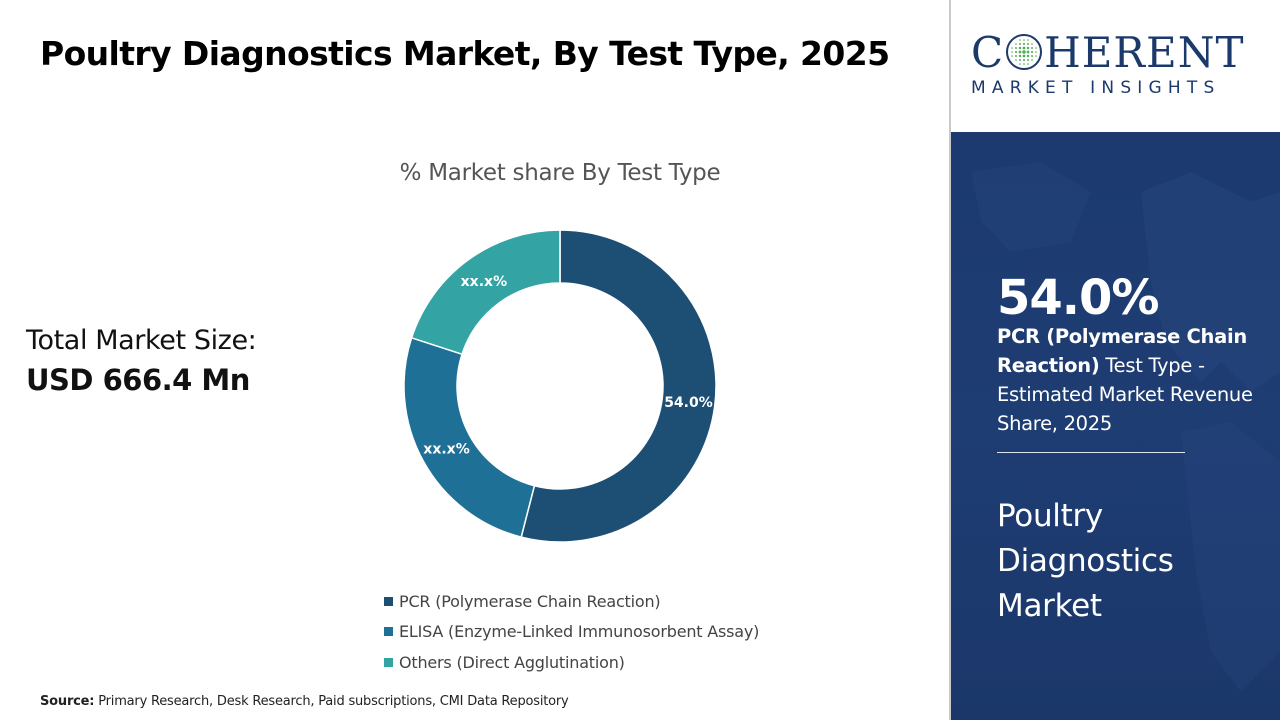 The image size is (1280, 720). I want to click on market-name: Poultry Diagnostics Market, so click(1085, 561).